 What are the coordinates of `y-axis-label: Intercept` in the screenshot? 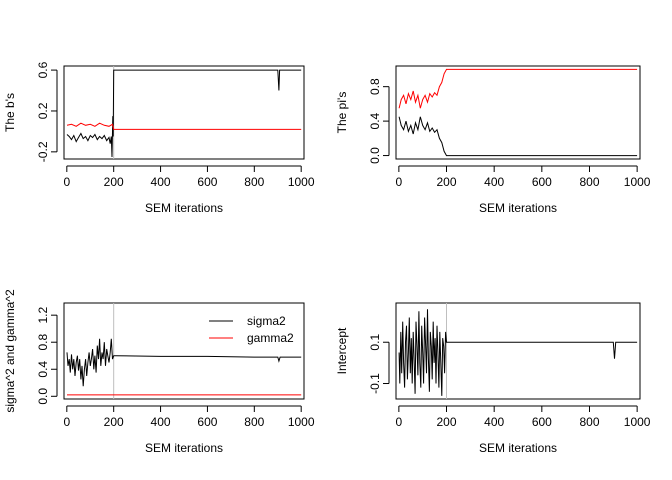 It's located at (342, 350).